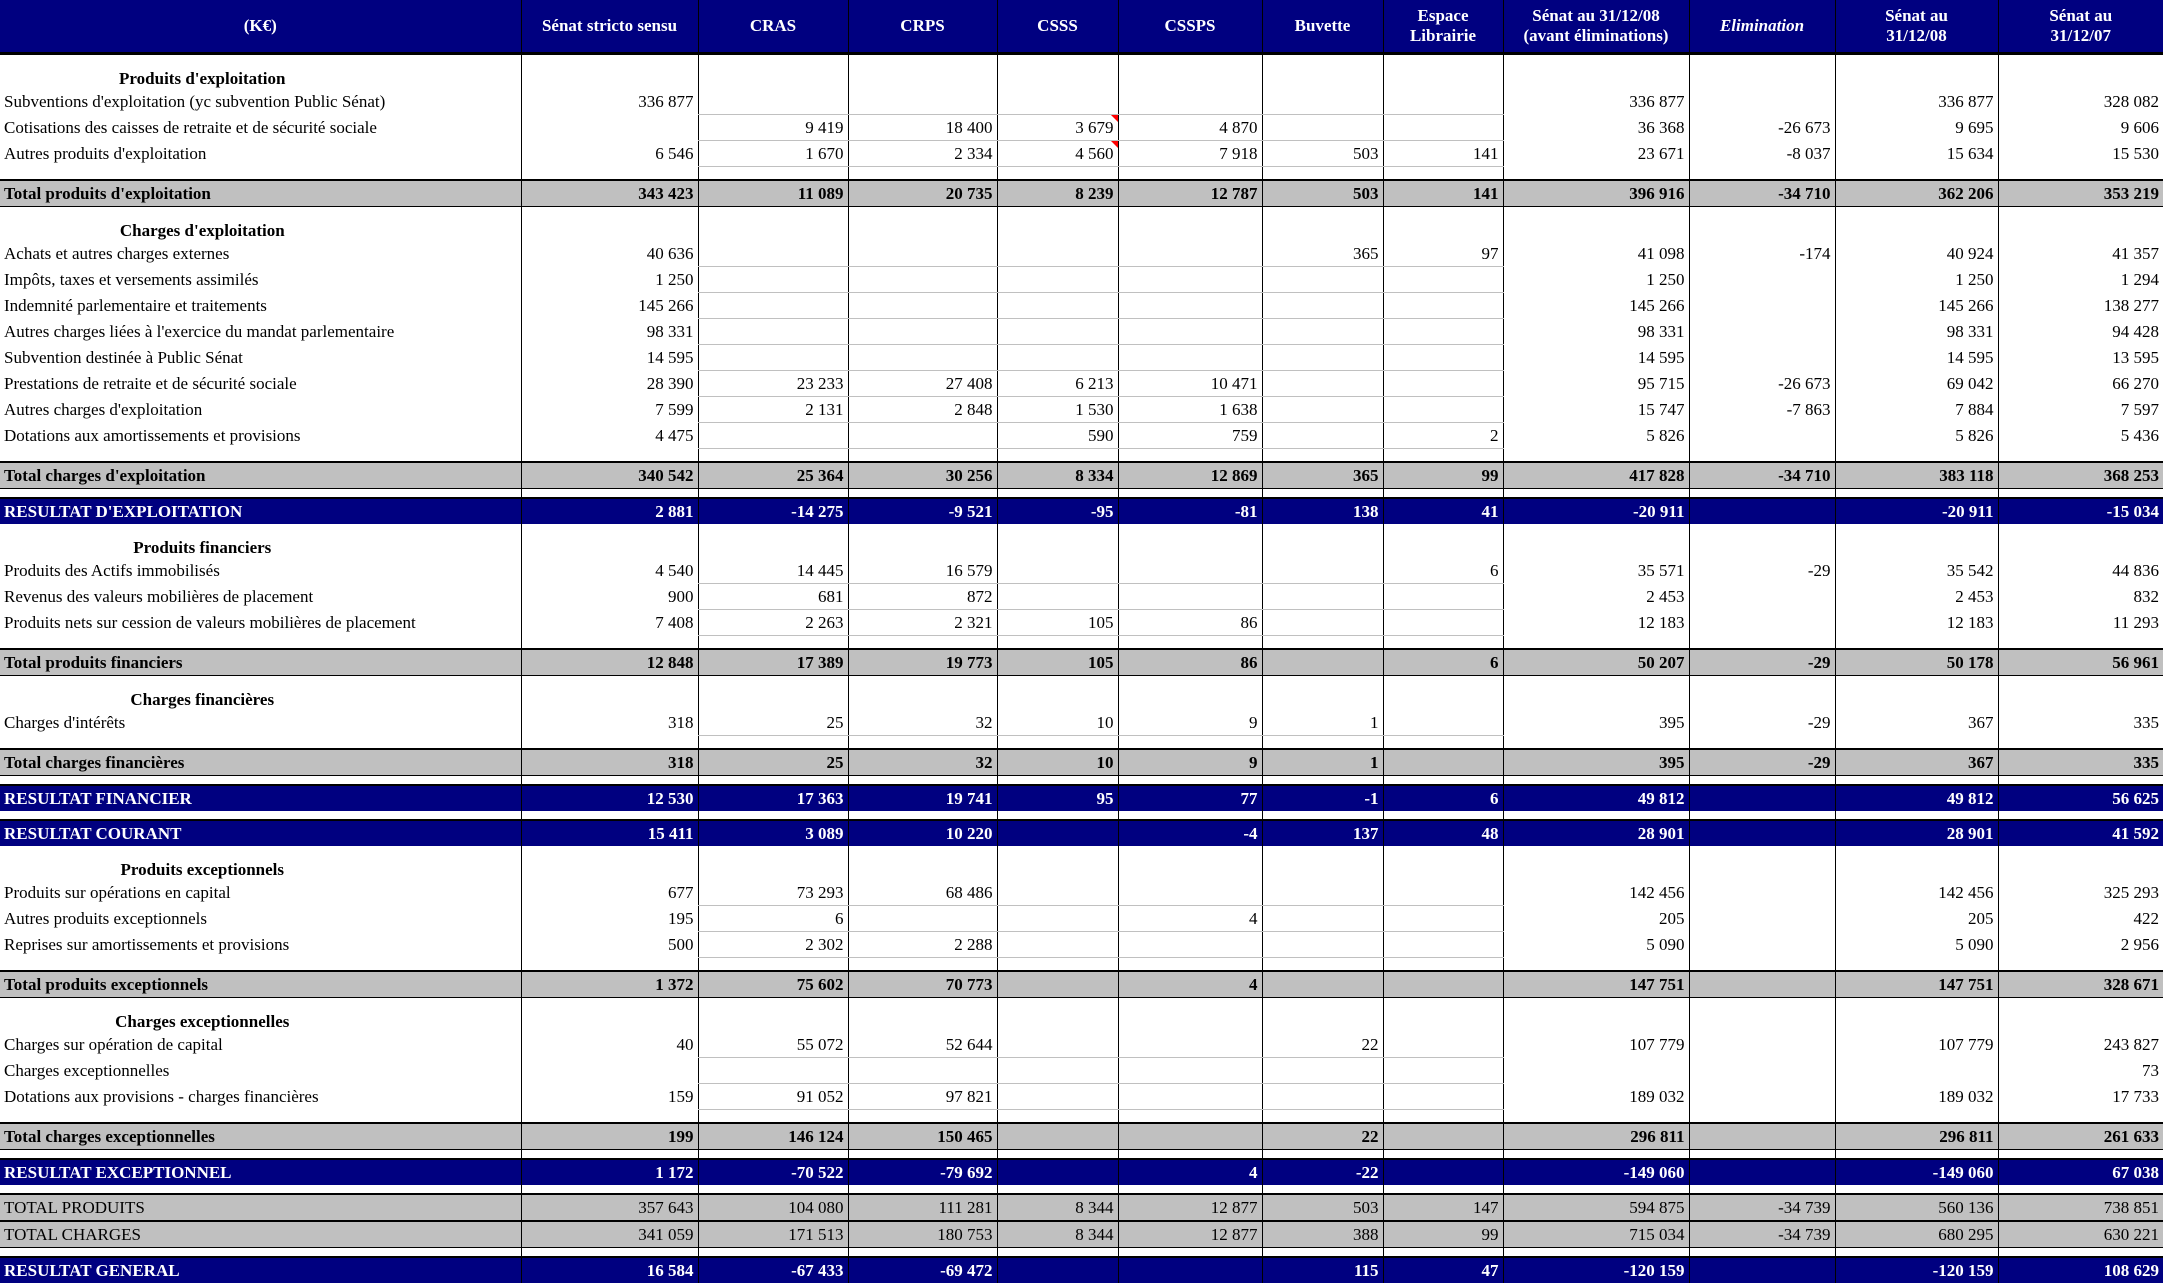 Image resolution: width=2163 pixels, height=1283 pixels. Describe the element at coordinates (2080, 410) in the screenshot. I see `cell-value: 7 597` at that location.